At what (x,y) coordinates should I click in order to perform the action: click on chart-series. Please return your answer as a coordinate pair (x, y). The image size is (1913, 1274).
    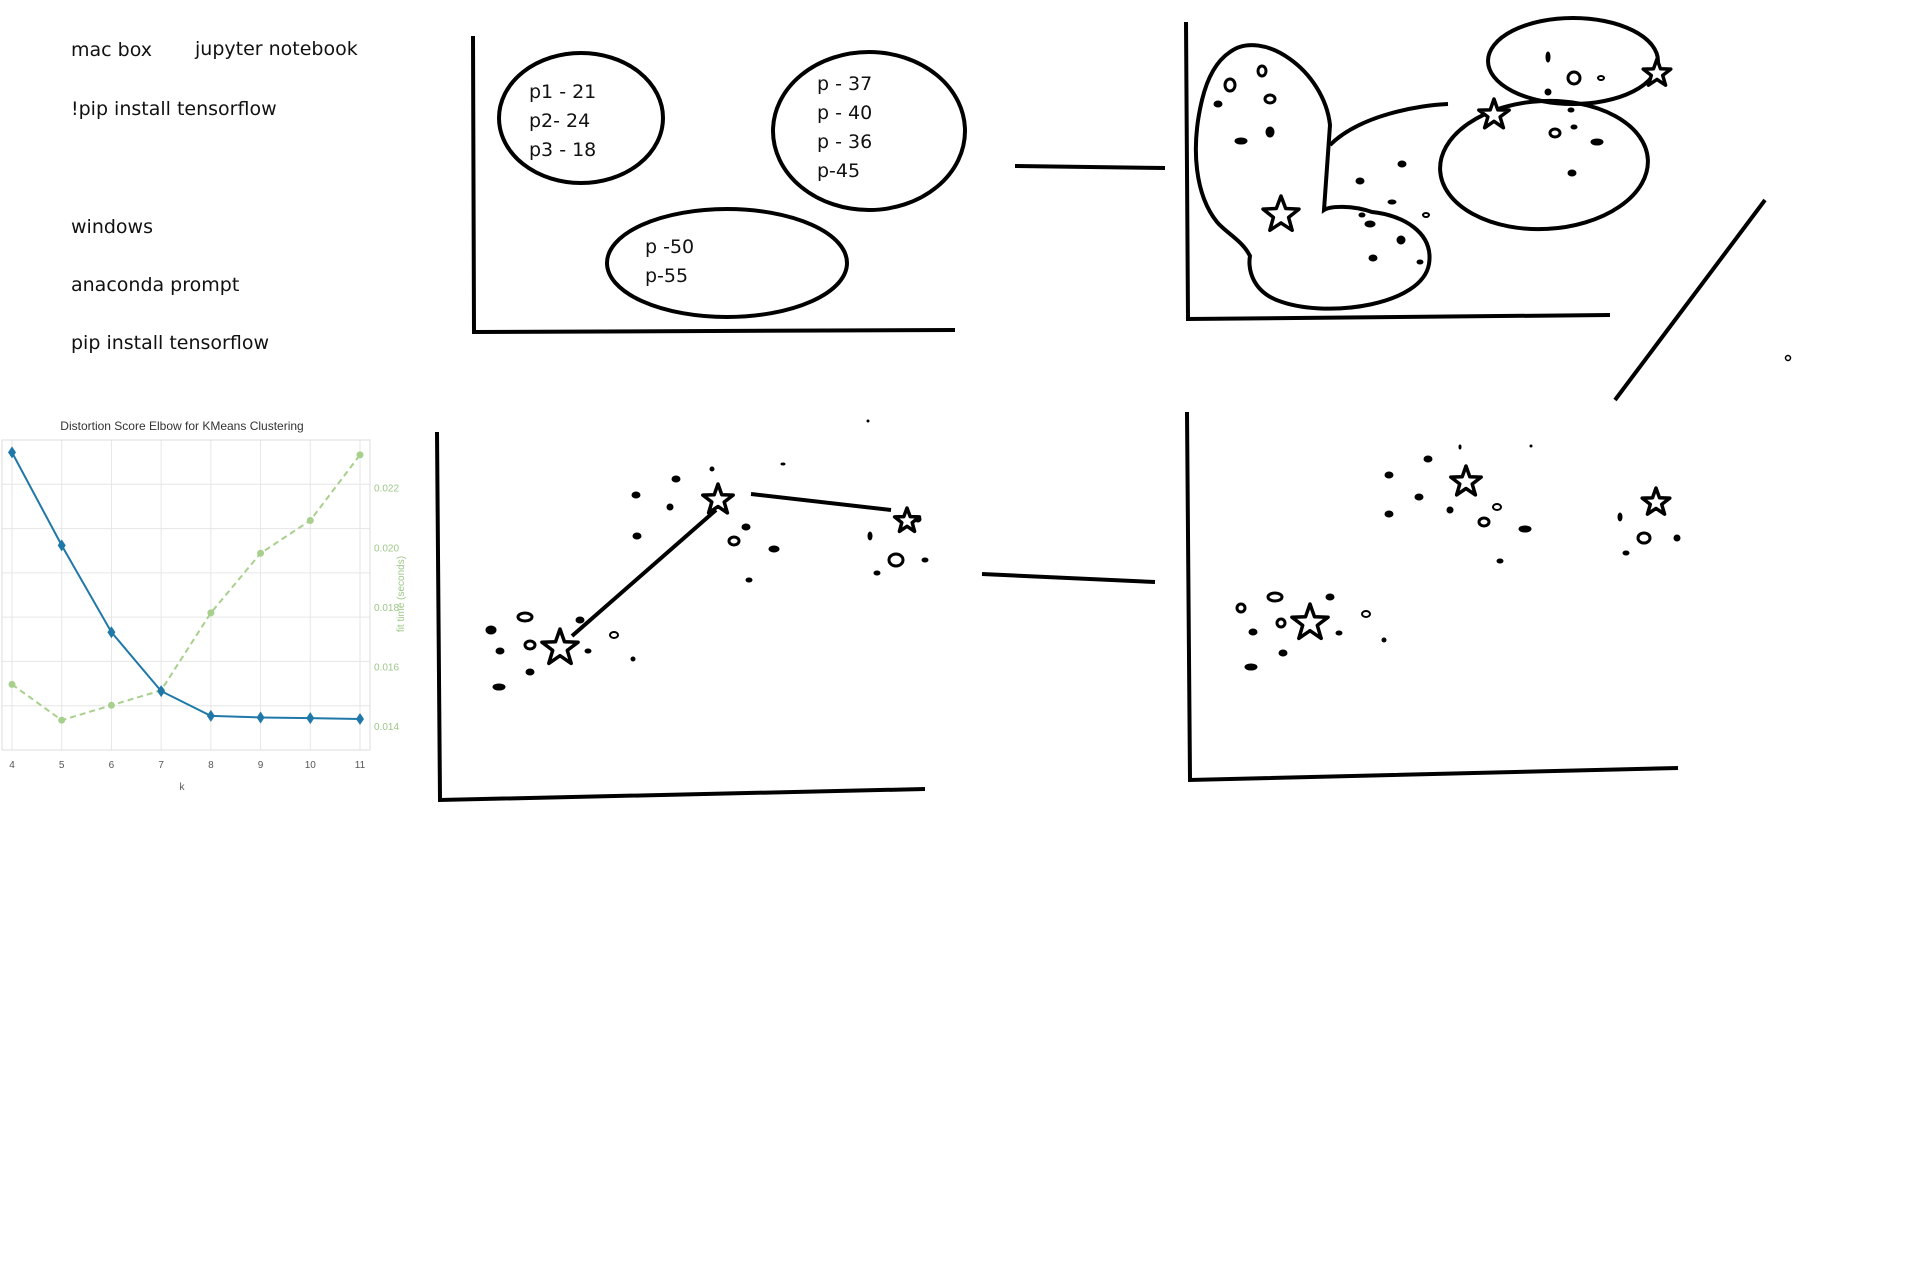
    Looking at the image, I should click on (186, 585).